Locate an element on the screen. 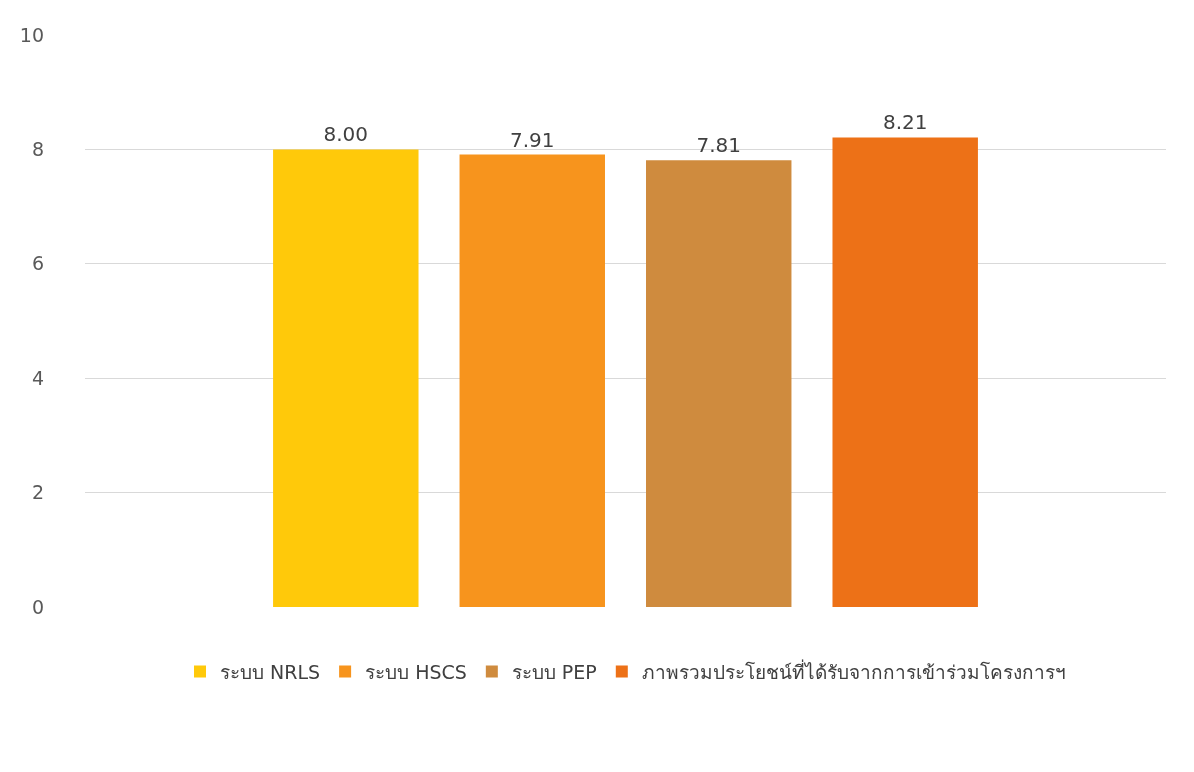 This screenshot has height=772, width=1194. data-label: 8.00 is located at coordinates (346, 134).